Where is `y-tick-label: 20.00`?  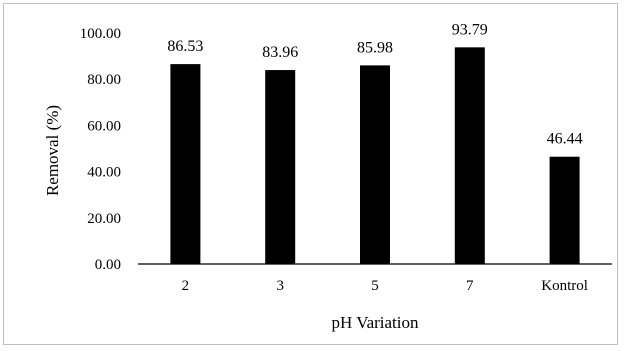 y-tick-label: 20.00 is located at coordinates (104, 219).